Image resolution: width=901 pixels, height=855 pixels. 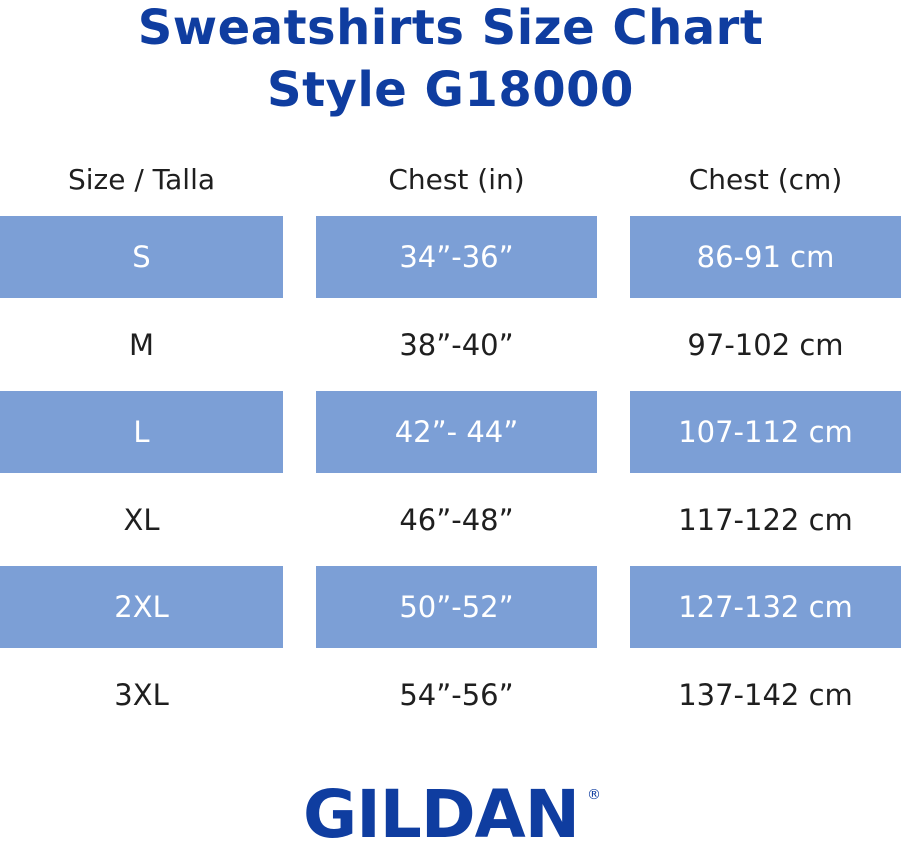 What do you see at coordinates (765, 432) in the screenshot?
I see `cell-chest-cm: 107-112 cm` at bounding box center [765, 432].